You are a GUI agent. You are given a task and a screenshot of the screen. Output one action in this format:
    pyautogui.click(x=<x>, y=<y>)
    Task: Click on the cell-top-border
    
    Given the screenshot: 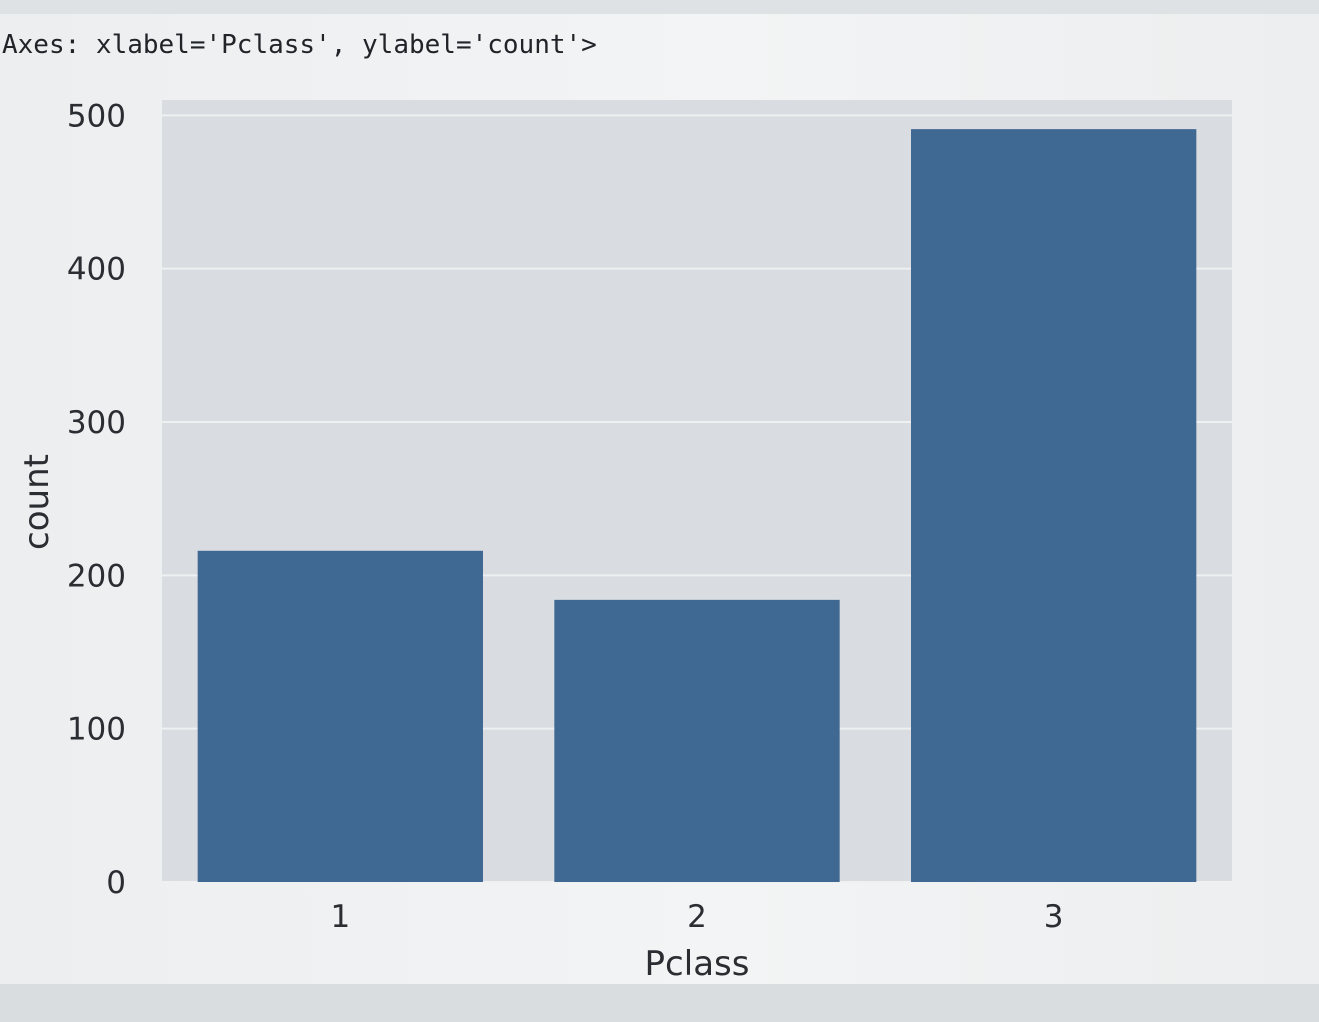 What is the action you would take?
    pyautogui.click(x=659, y=7)
    